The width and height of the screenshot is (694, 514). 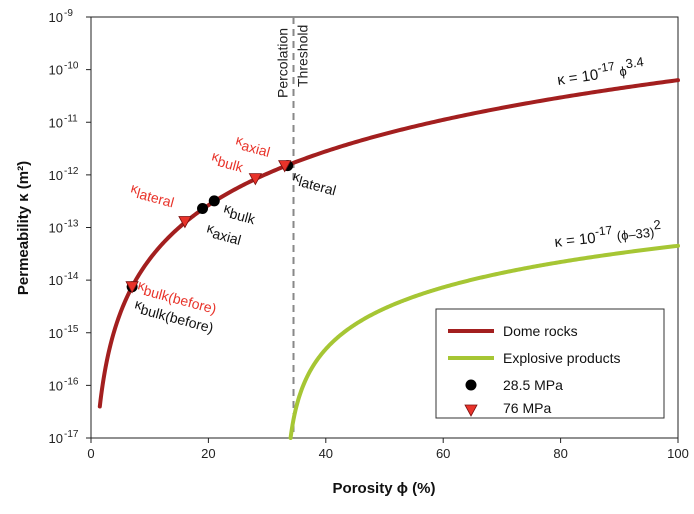 What do you see at coordinates (471, 410) in the screenshot?
I see `legend-marker-76-mpa` at bounding box center [471, 410].